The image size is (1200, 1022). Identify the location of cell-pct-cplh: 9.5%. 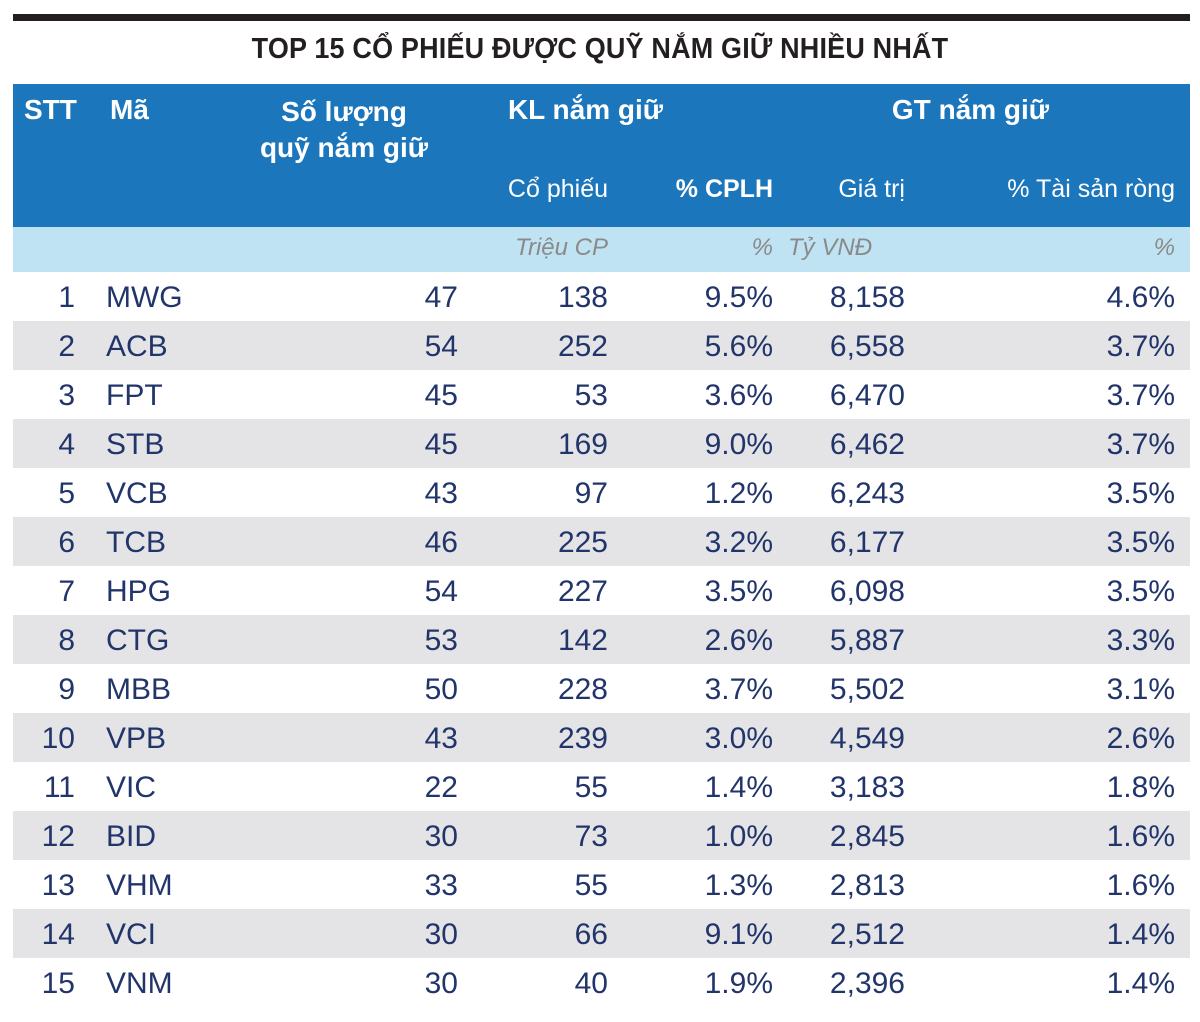
(738, 297).